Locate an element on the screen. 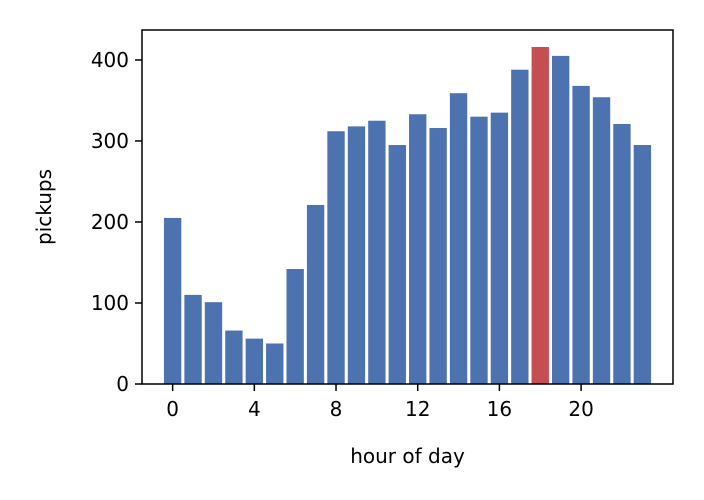  y-tick-label: 200 is located at coordinates (110, 222).